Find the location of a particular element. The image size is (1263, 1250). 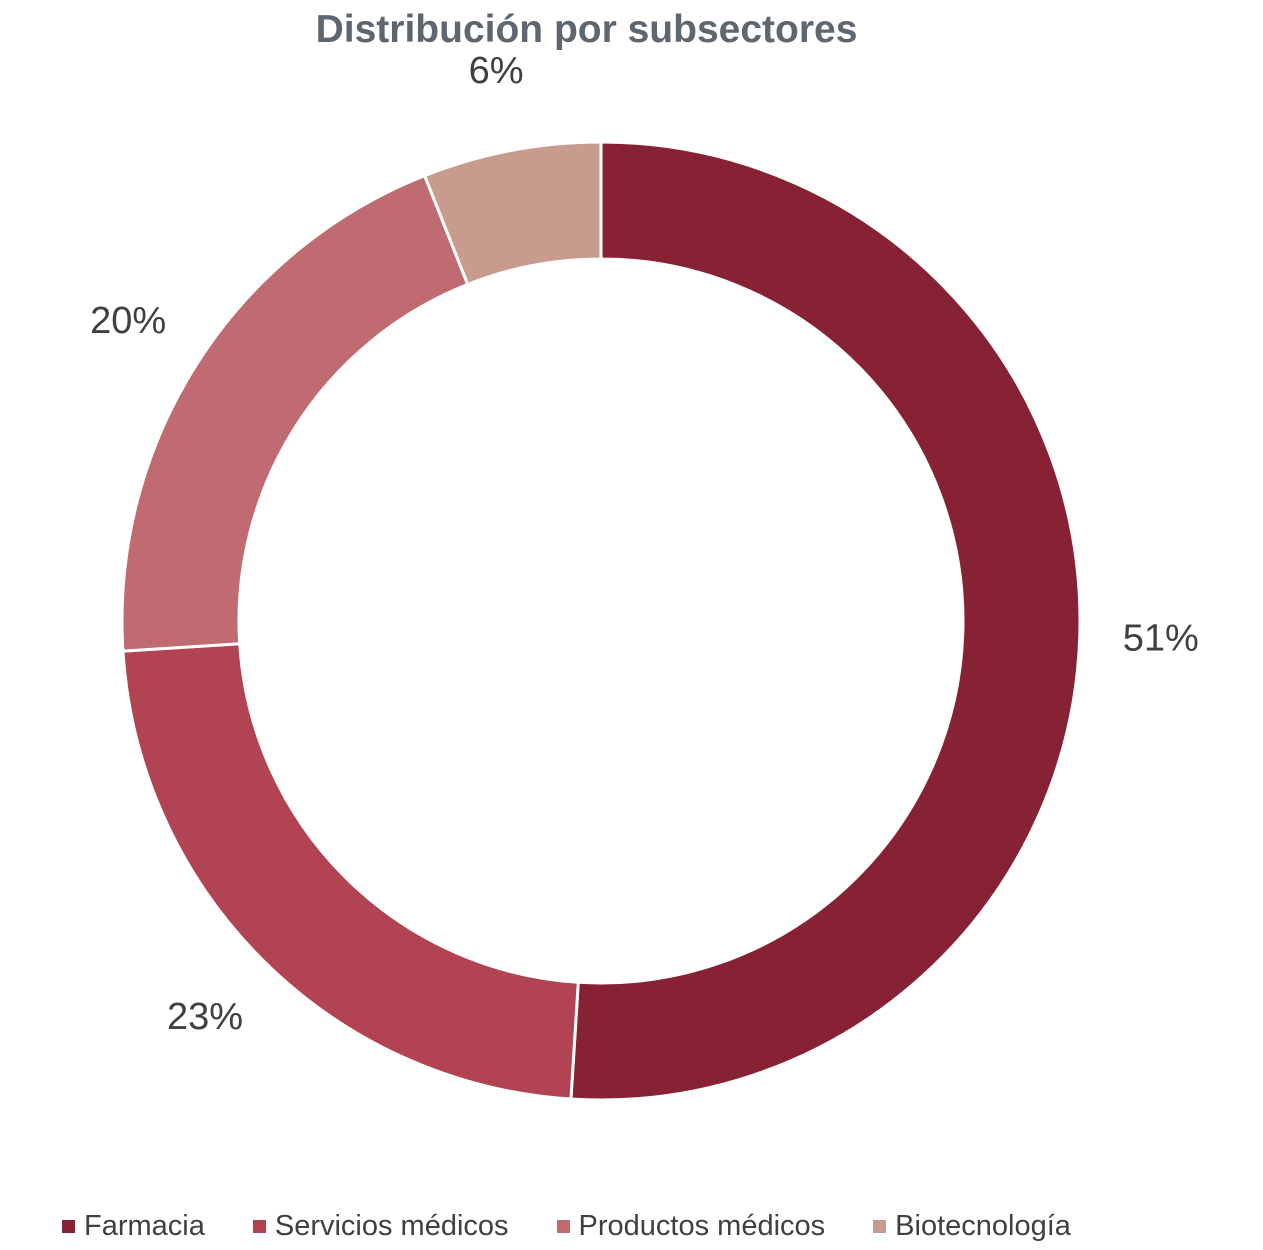

legend-swatch-servicios-medicos is located at coordinates (259, 1226).